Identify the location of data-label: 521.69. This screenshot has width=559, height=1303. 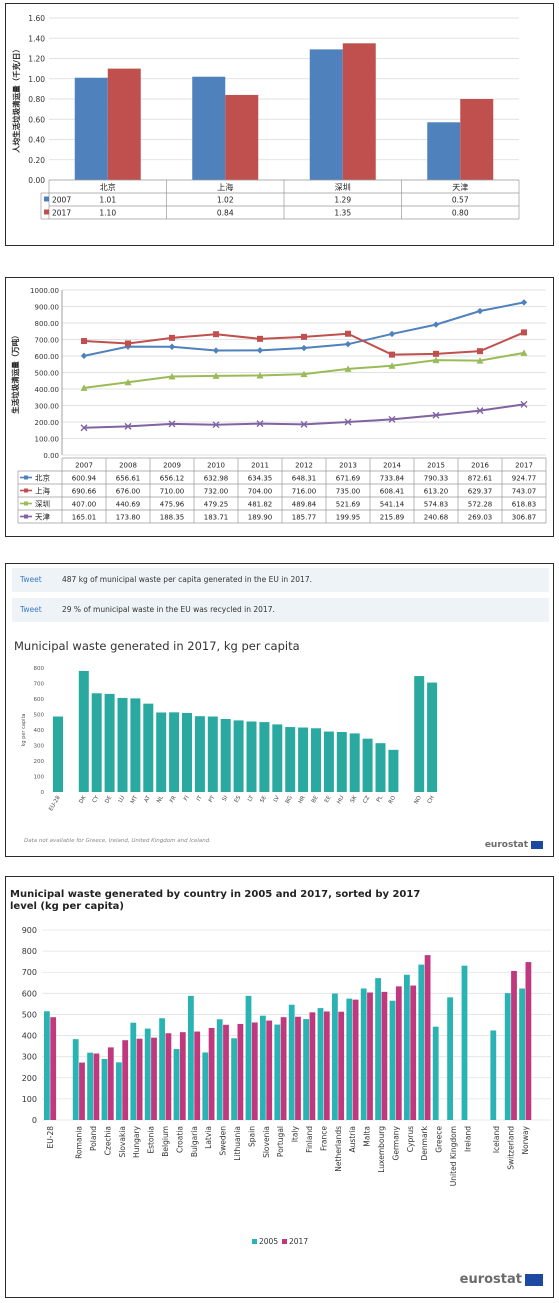
(348, 505).